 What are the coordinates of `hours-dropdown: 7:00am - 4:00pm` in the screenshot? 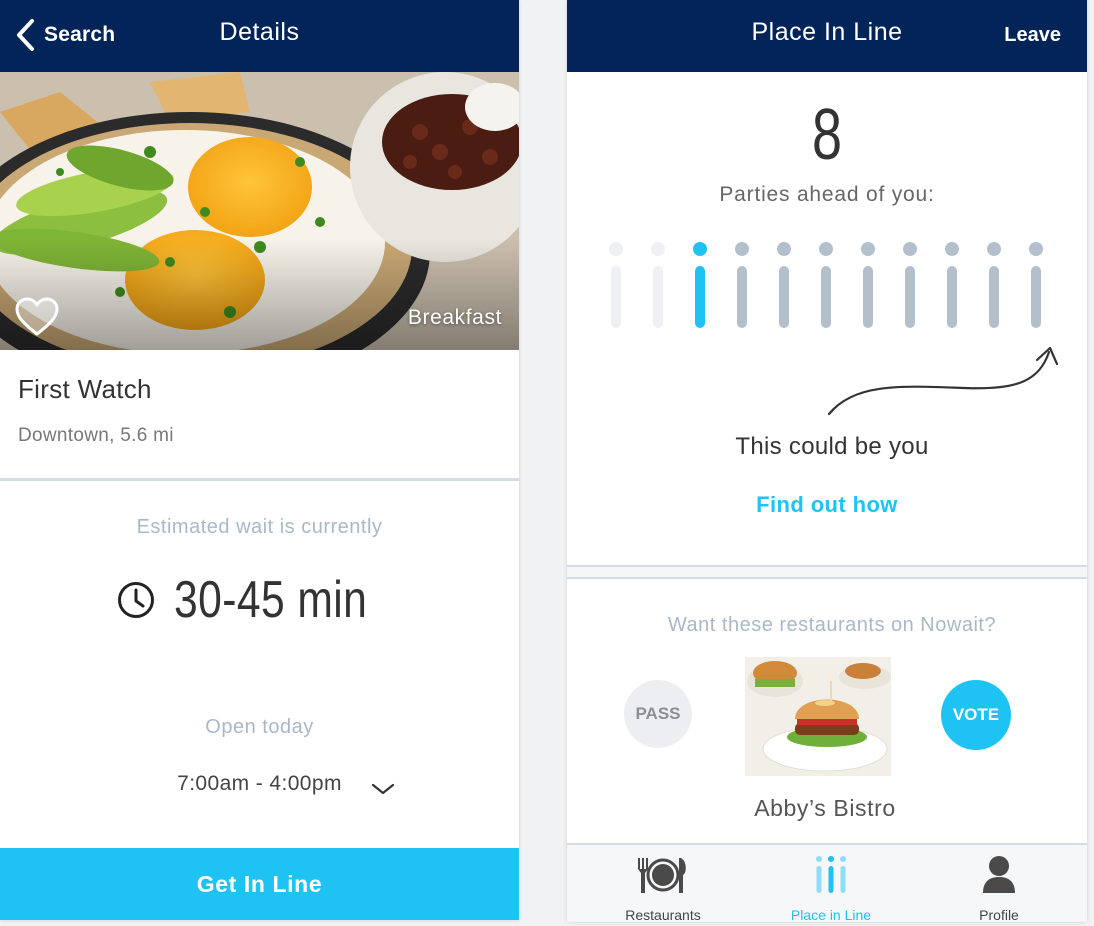 It's located at (259, 784).